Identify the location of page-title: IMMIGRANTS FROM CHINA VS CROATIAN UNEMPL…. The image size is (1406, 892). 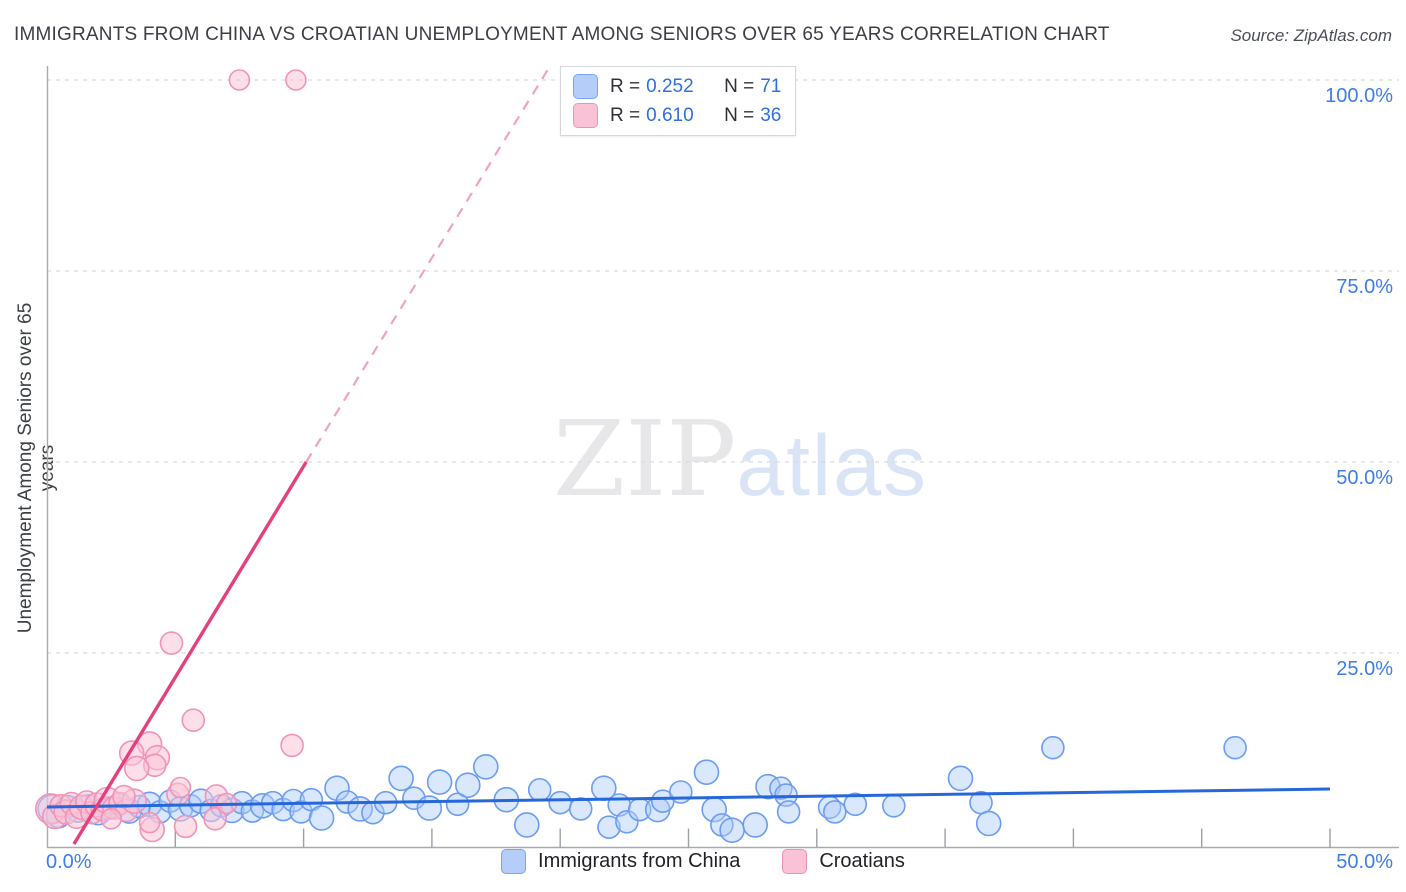
(562, 34).